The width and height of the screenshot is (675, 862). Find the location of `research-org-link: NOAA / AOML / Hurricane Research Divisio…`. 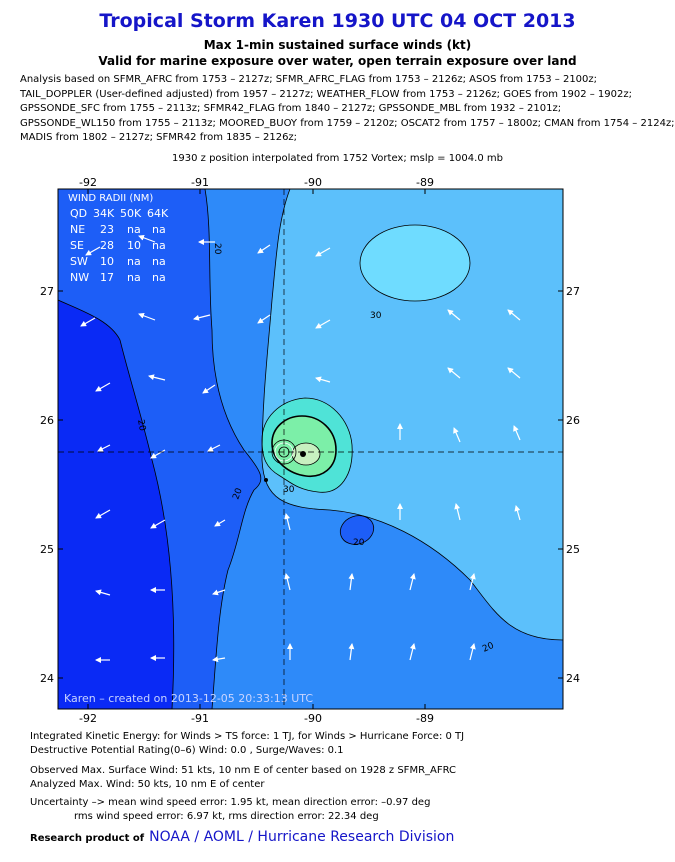

research-org-link: NOAA / AOML / Hurricane Research Divisio… is located at coordinates (302, 837).